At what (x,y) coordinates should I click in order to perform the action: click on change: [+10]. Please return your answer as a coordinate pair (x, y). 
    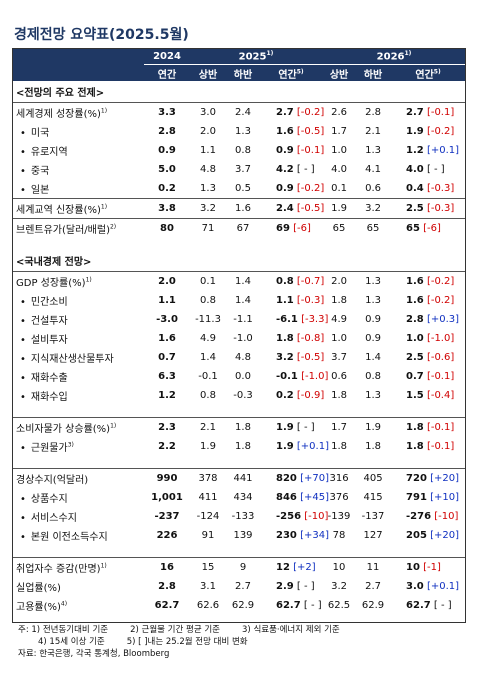
    Looking at the image, I should click on (444, 497).